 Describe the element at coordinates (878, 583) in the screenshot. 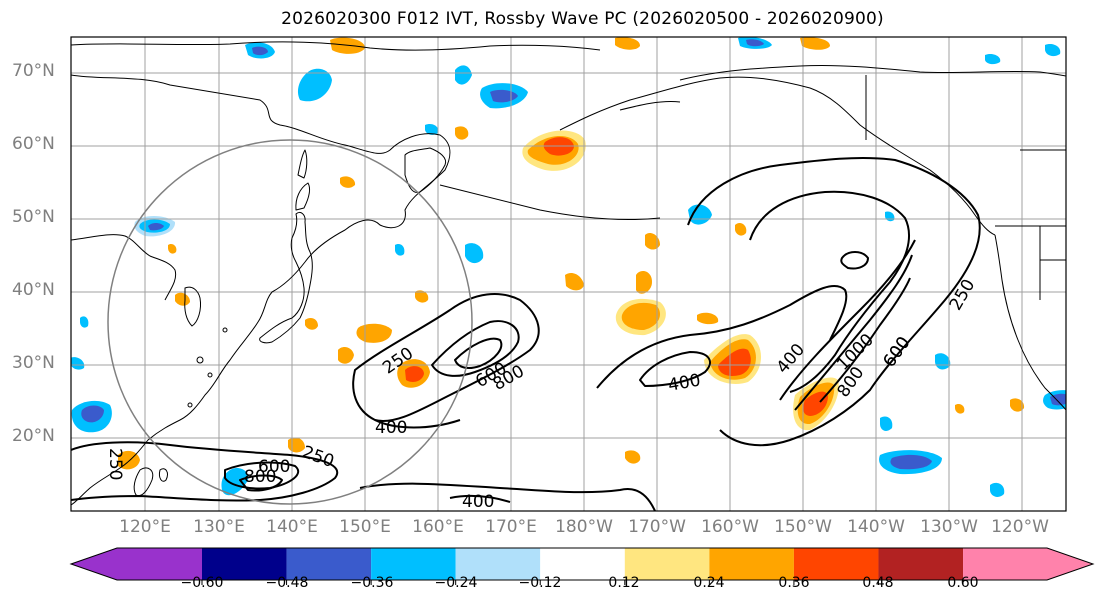

I see `colorbar-tick-label: 0.48` at that location.